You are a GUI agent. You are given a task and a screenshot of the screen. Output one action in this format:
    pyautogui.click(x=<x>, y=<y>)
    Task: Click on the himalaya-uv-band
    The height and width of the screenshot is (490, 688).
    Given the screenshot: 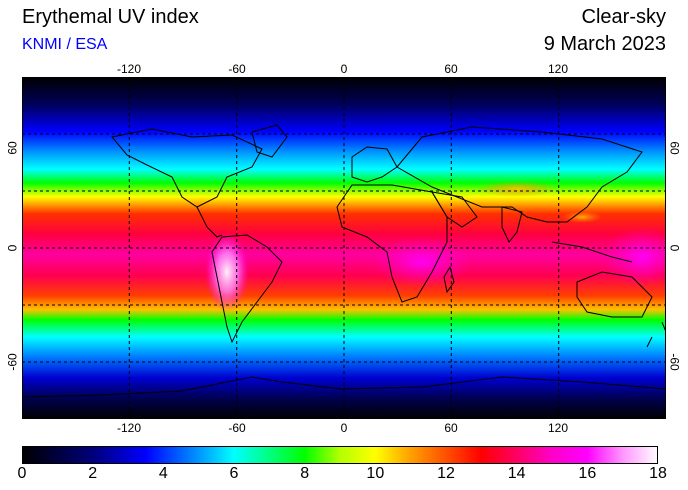 What is the action you would take?
    pyautogui.click(x=582, y=217)
    